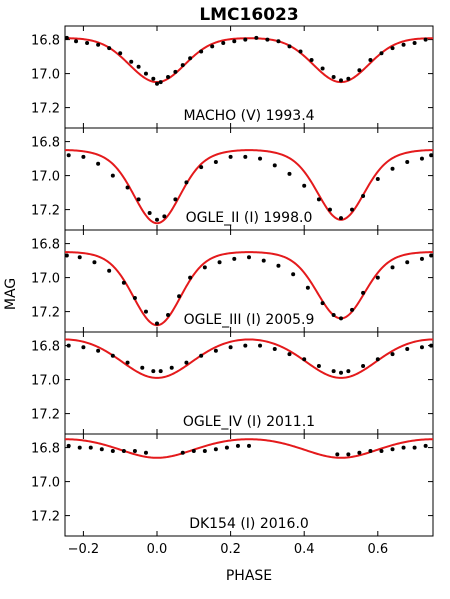  I want to click on panel-frame, so click(249, 485).